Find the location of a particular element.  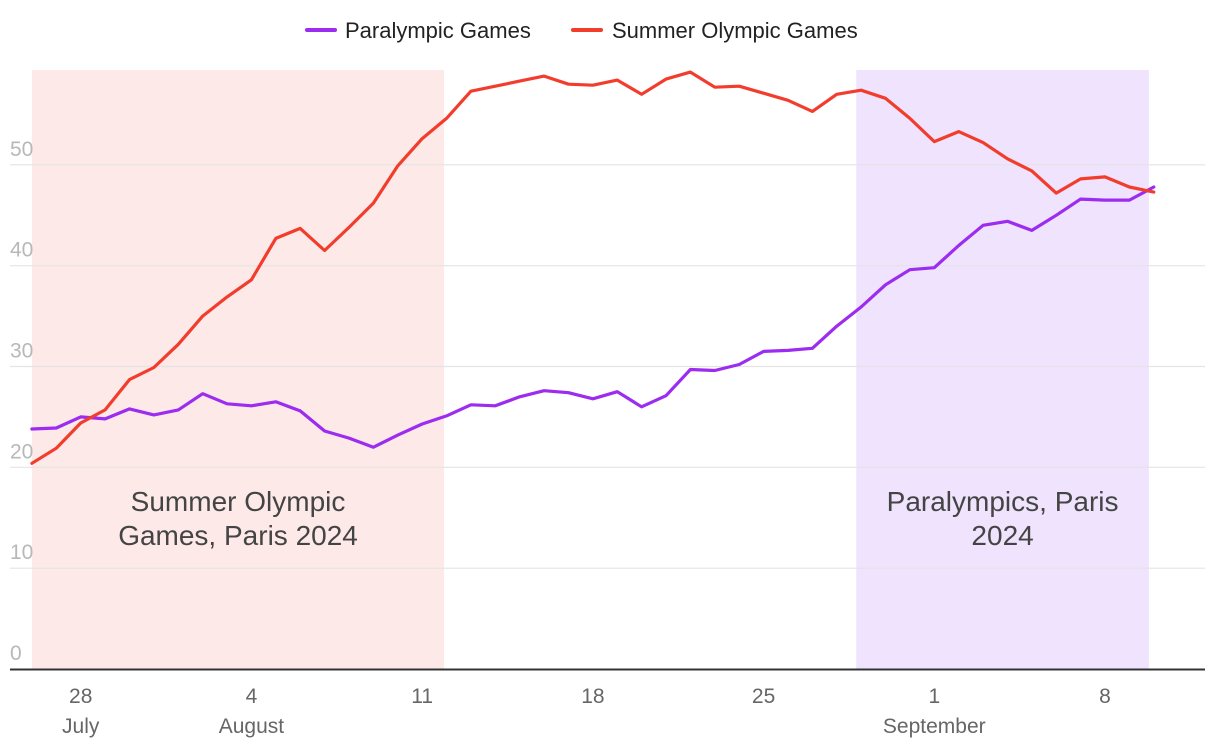

y-tick-30: 30 is located at coordinates (21, 351).